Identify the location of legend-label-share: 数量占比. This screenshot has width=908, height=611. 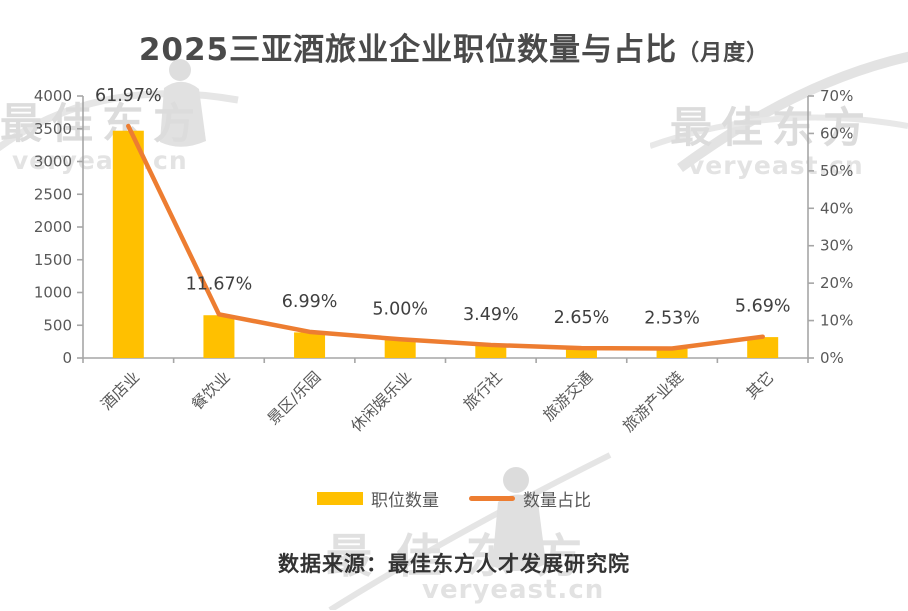
(557, 501).